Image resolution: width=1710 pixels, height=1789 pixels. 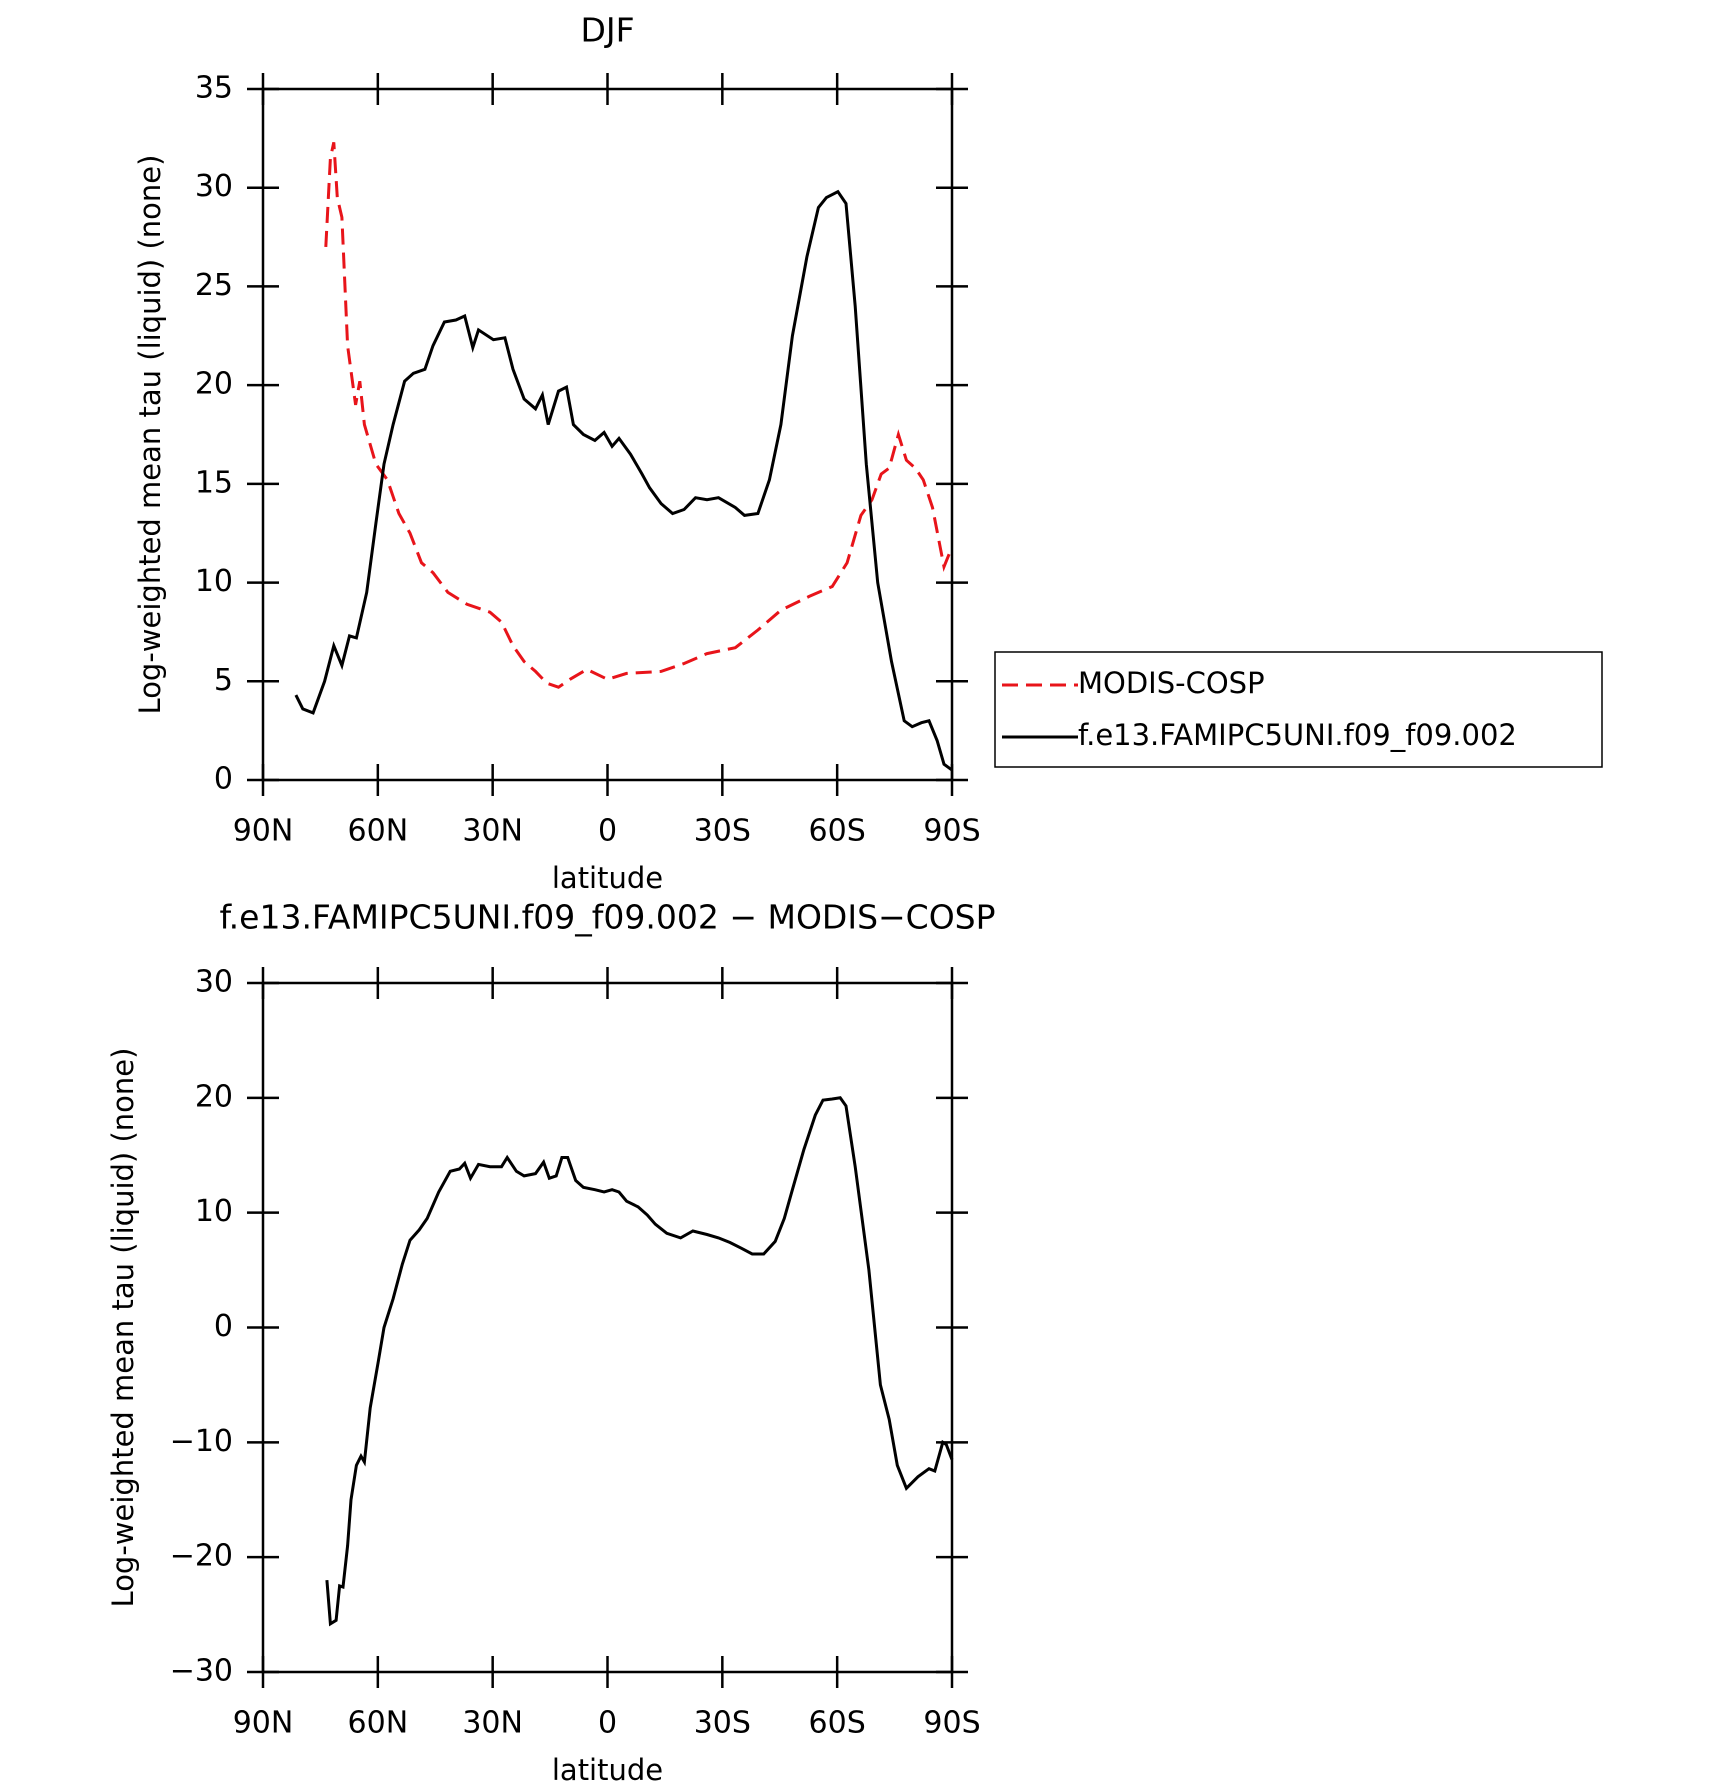 What do you see at coordinates (223, 680) in the screenshot?
I see `y-tick-label: 5` at bounding box center [223, 680].